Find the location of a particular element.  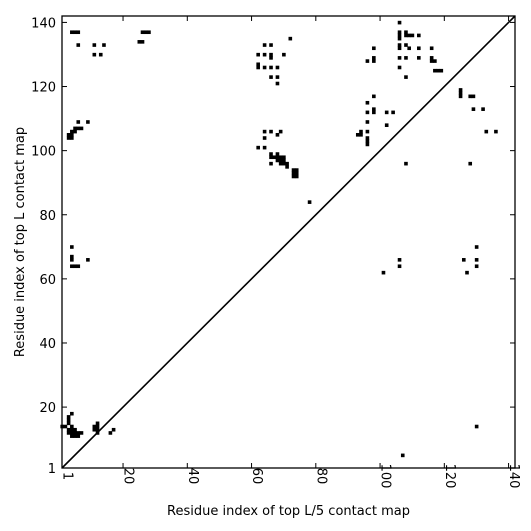

x-tick-label: 1 is located at coordinates (67, 476).